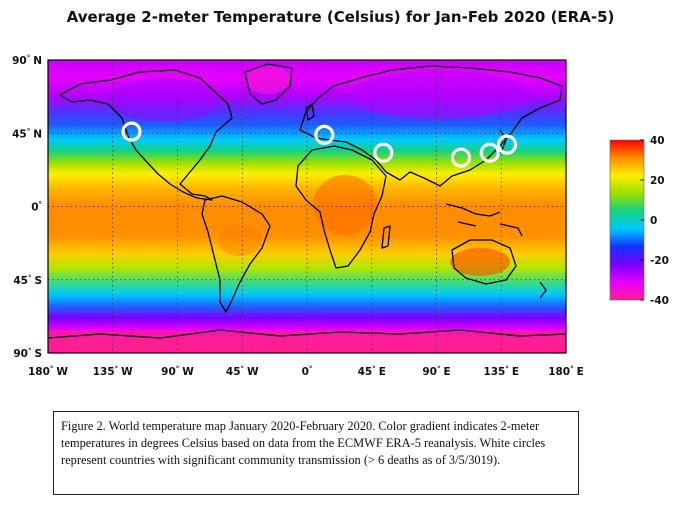 The width and height of the screenshot is (681, 520). What do you see at coordinates (27, 207) in the screenshot?
I see `latitude-labels: 90° N45° N0°45° S90° S` at bounding box center [27, 207].